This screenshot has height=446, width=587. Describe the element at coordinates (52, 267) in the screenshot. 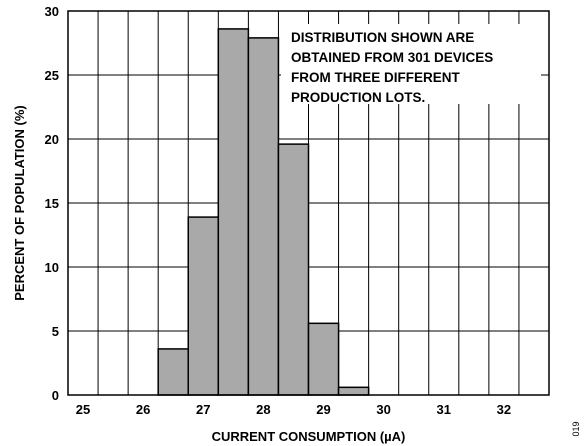

I see `y-tick-label: 10` at that location.